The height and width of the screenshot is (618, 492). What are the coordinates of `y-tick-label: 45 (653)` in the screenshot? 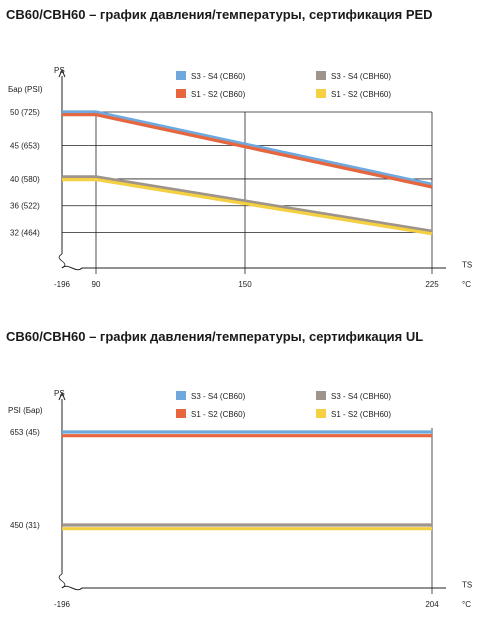 It's located at (25, 145).